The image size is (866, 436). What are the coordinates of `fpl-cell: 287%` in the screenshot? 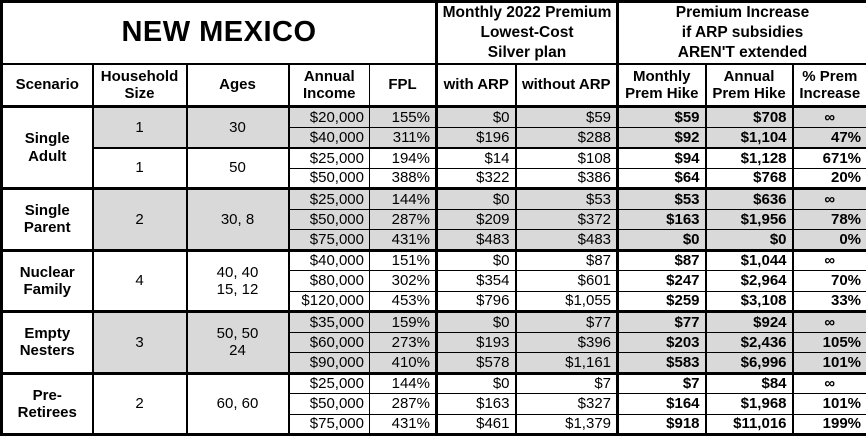 It's located at (403, 219).